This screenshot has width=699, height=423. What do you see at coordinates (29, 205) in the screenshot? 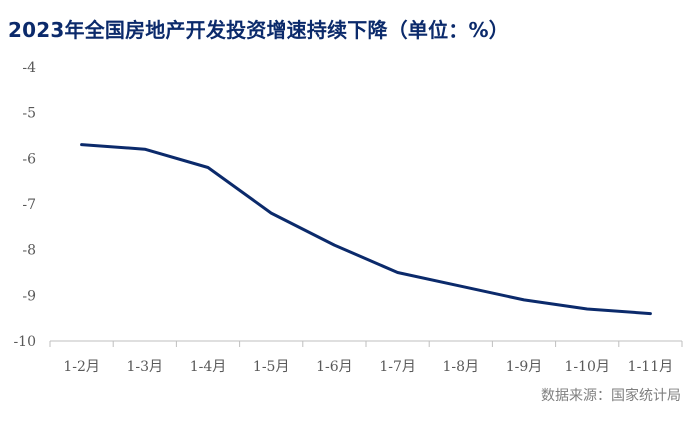
I see `y-tick-label: -7` at bounding box center [29, 205].